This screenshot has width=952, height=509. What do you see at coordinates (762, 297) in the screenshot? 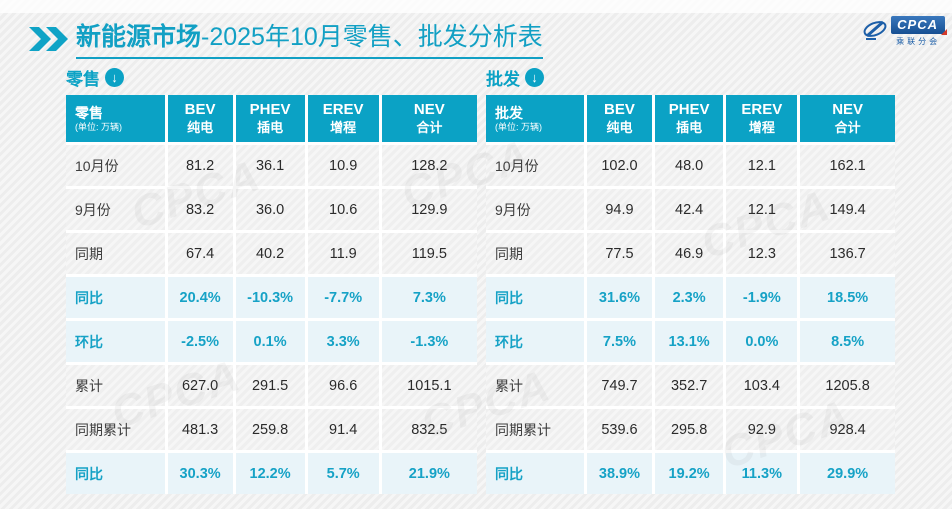
I see `value-cell: -1.9%` at bounding box center [762, 297].